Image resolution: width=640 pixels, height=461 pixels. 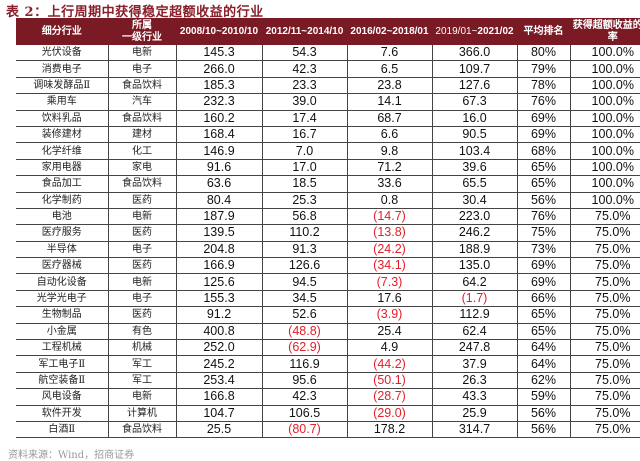 I want to click on table-row: 乘用车 汽车 232.3 39.0 14.1 67.3 76% 100.0%, so click(x=328, y=102).